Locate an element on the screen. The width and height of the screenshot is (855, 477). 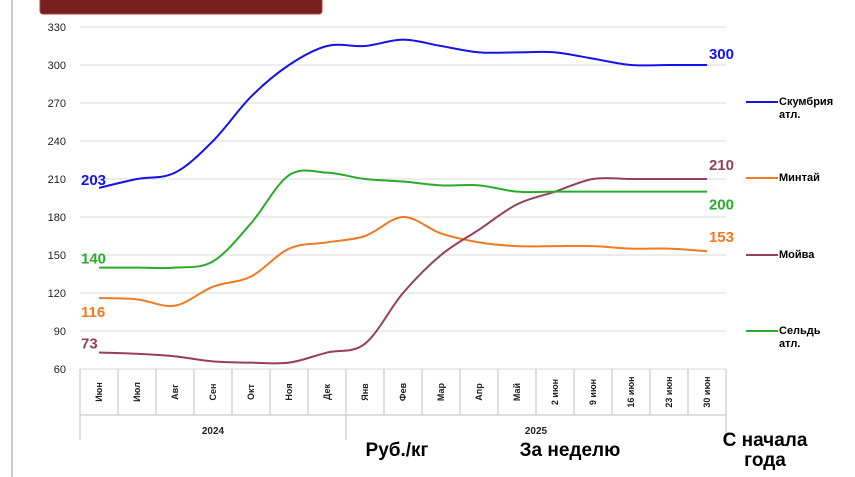
y-tick-label: 120 is located at coordinates (57, 294).